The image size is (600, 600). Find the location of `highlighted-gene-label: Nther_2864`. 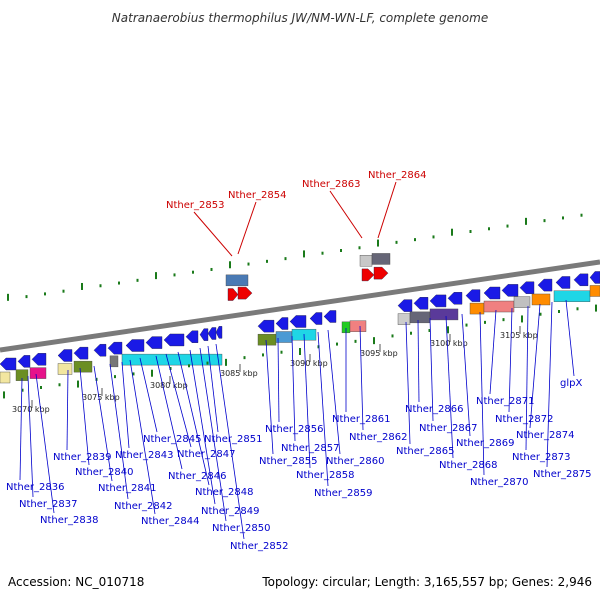

highlighted-gene-label: Nther_2864 is located at coordinates (397, 175).